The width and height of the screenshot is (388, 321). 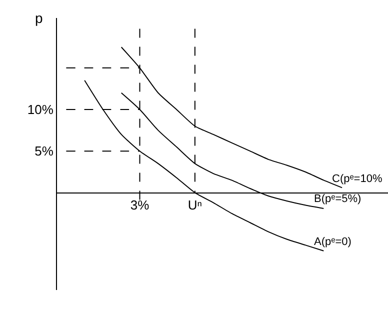 What do you see at coordinates (44, 151) in the screenshot?
I see `y-tick-label: 5%` at bounding box center [44, 151].